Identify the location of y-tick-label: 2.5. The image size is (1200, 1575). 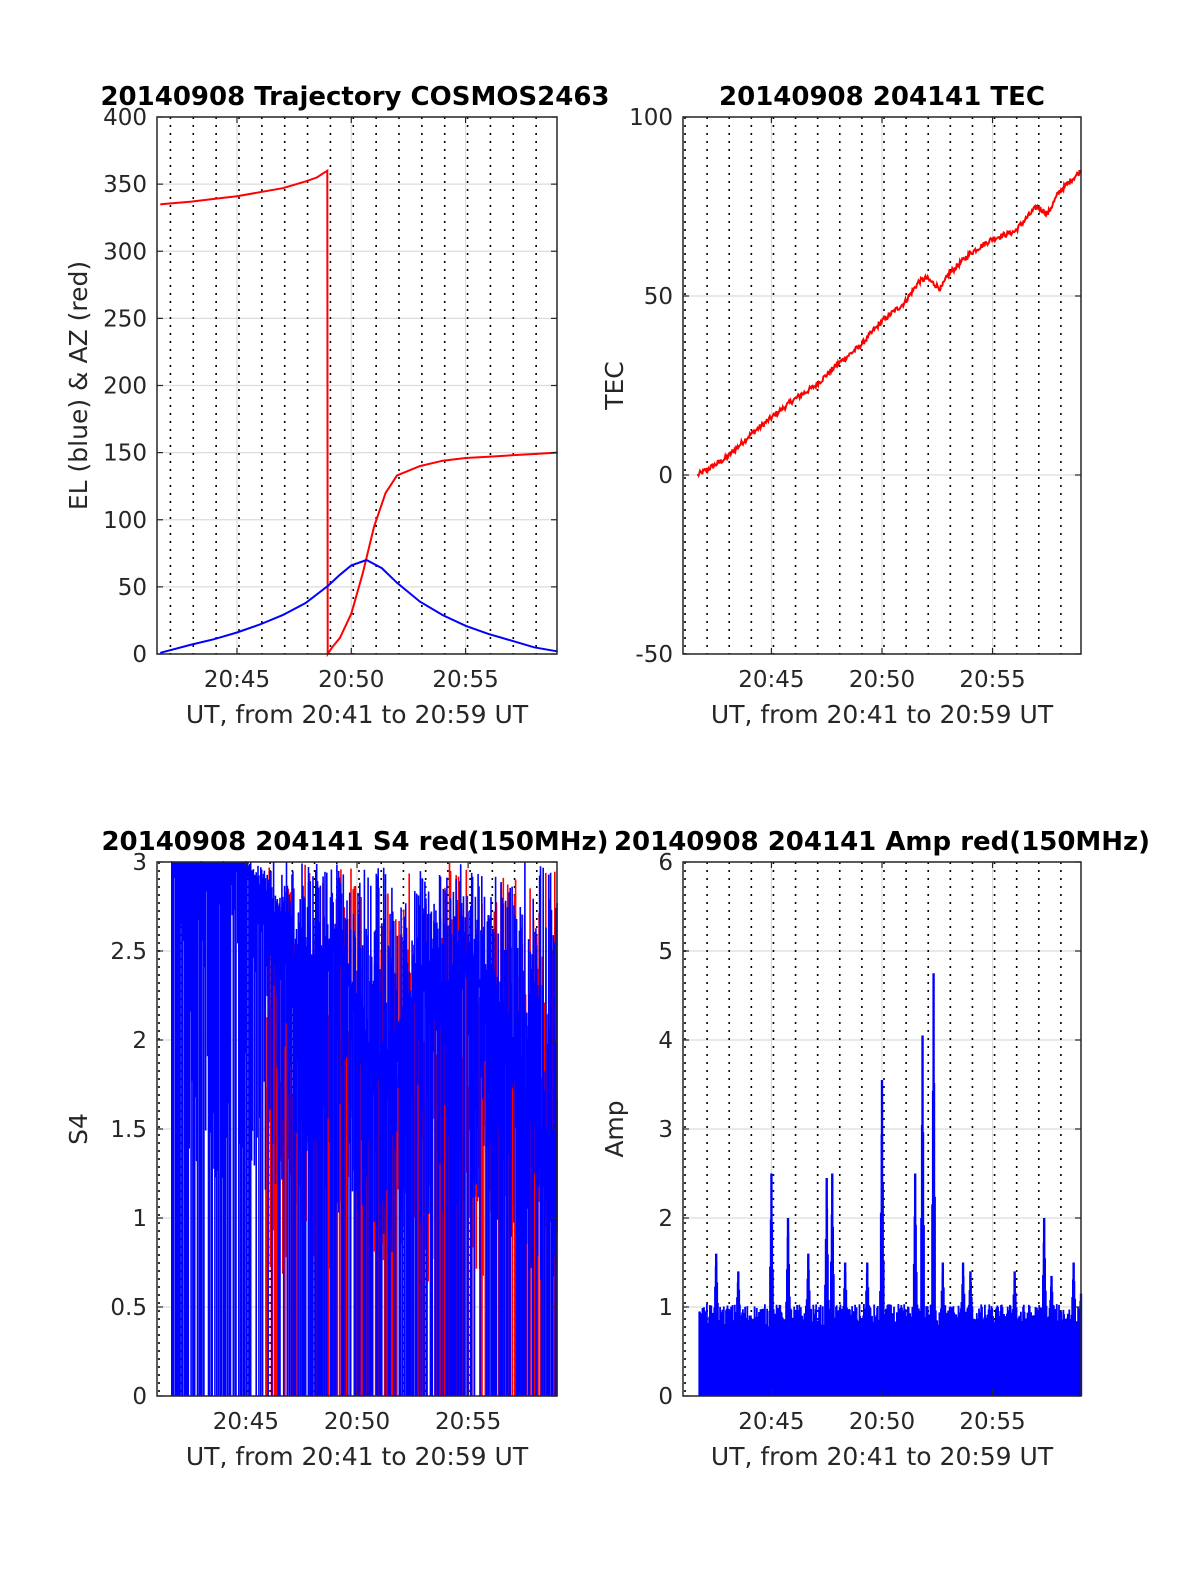
(128, 952).